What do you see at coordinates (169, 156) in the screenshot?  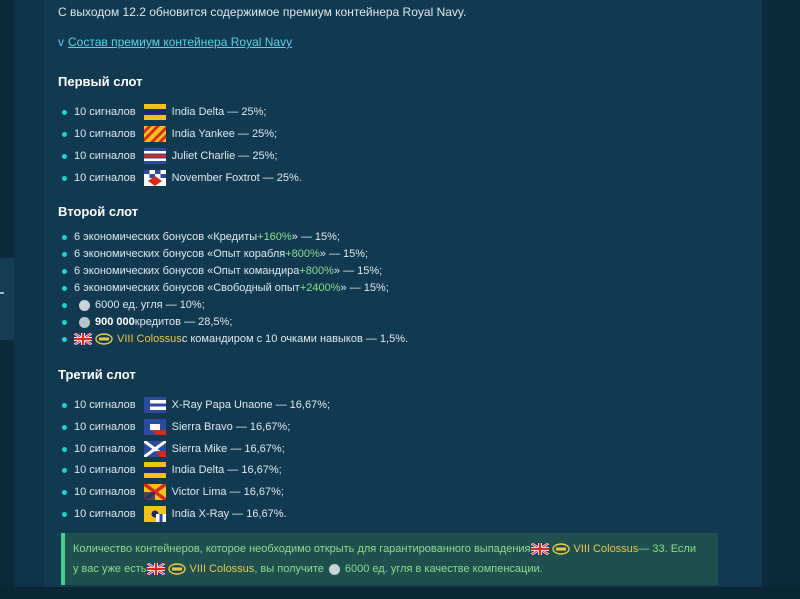 I see `list-item: 10 сигналов Juliet Charlie — 25%;` at bounding box center [169, 156].